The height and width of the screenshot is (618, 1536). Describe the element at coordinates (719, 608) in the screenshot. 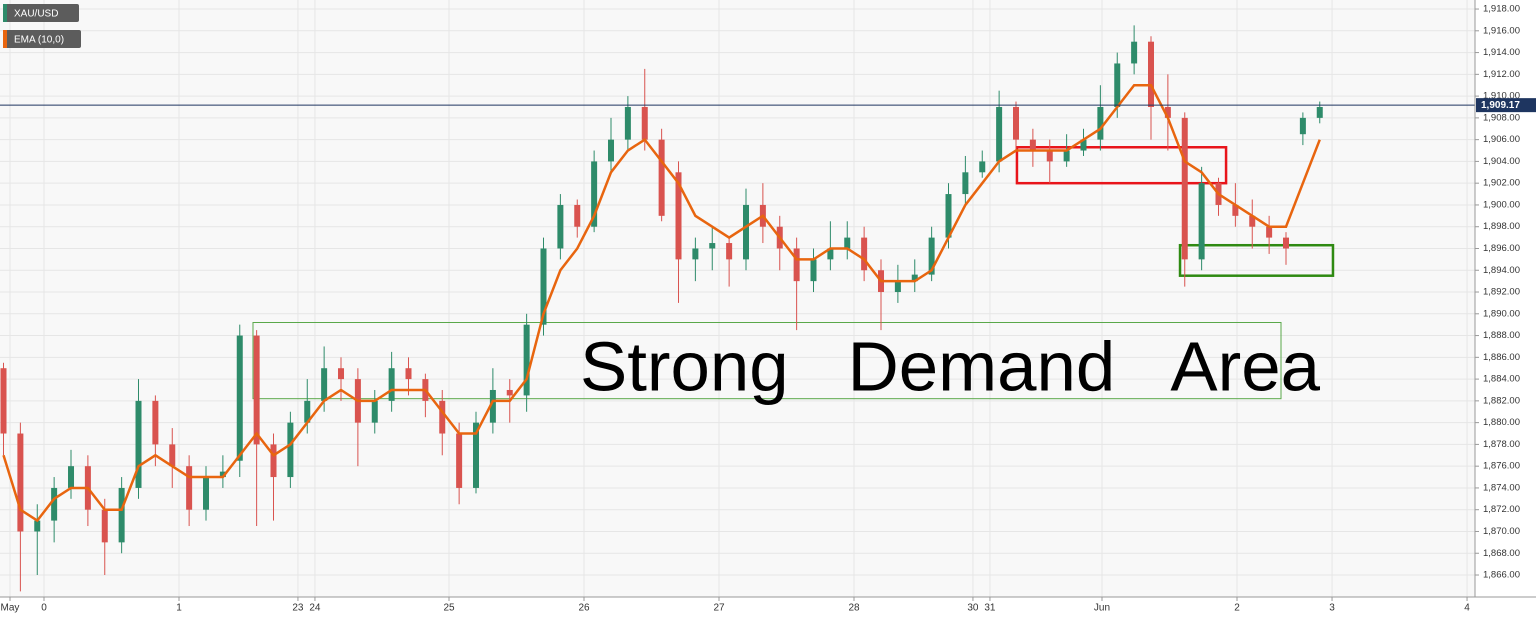

I see `x-tick-label: 27` at that location.